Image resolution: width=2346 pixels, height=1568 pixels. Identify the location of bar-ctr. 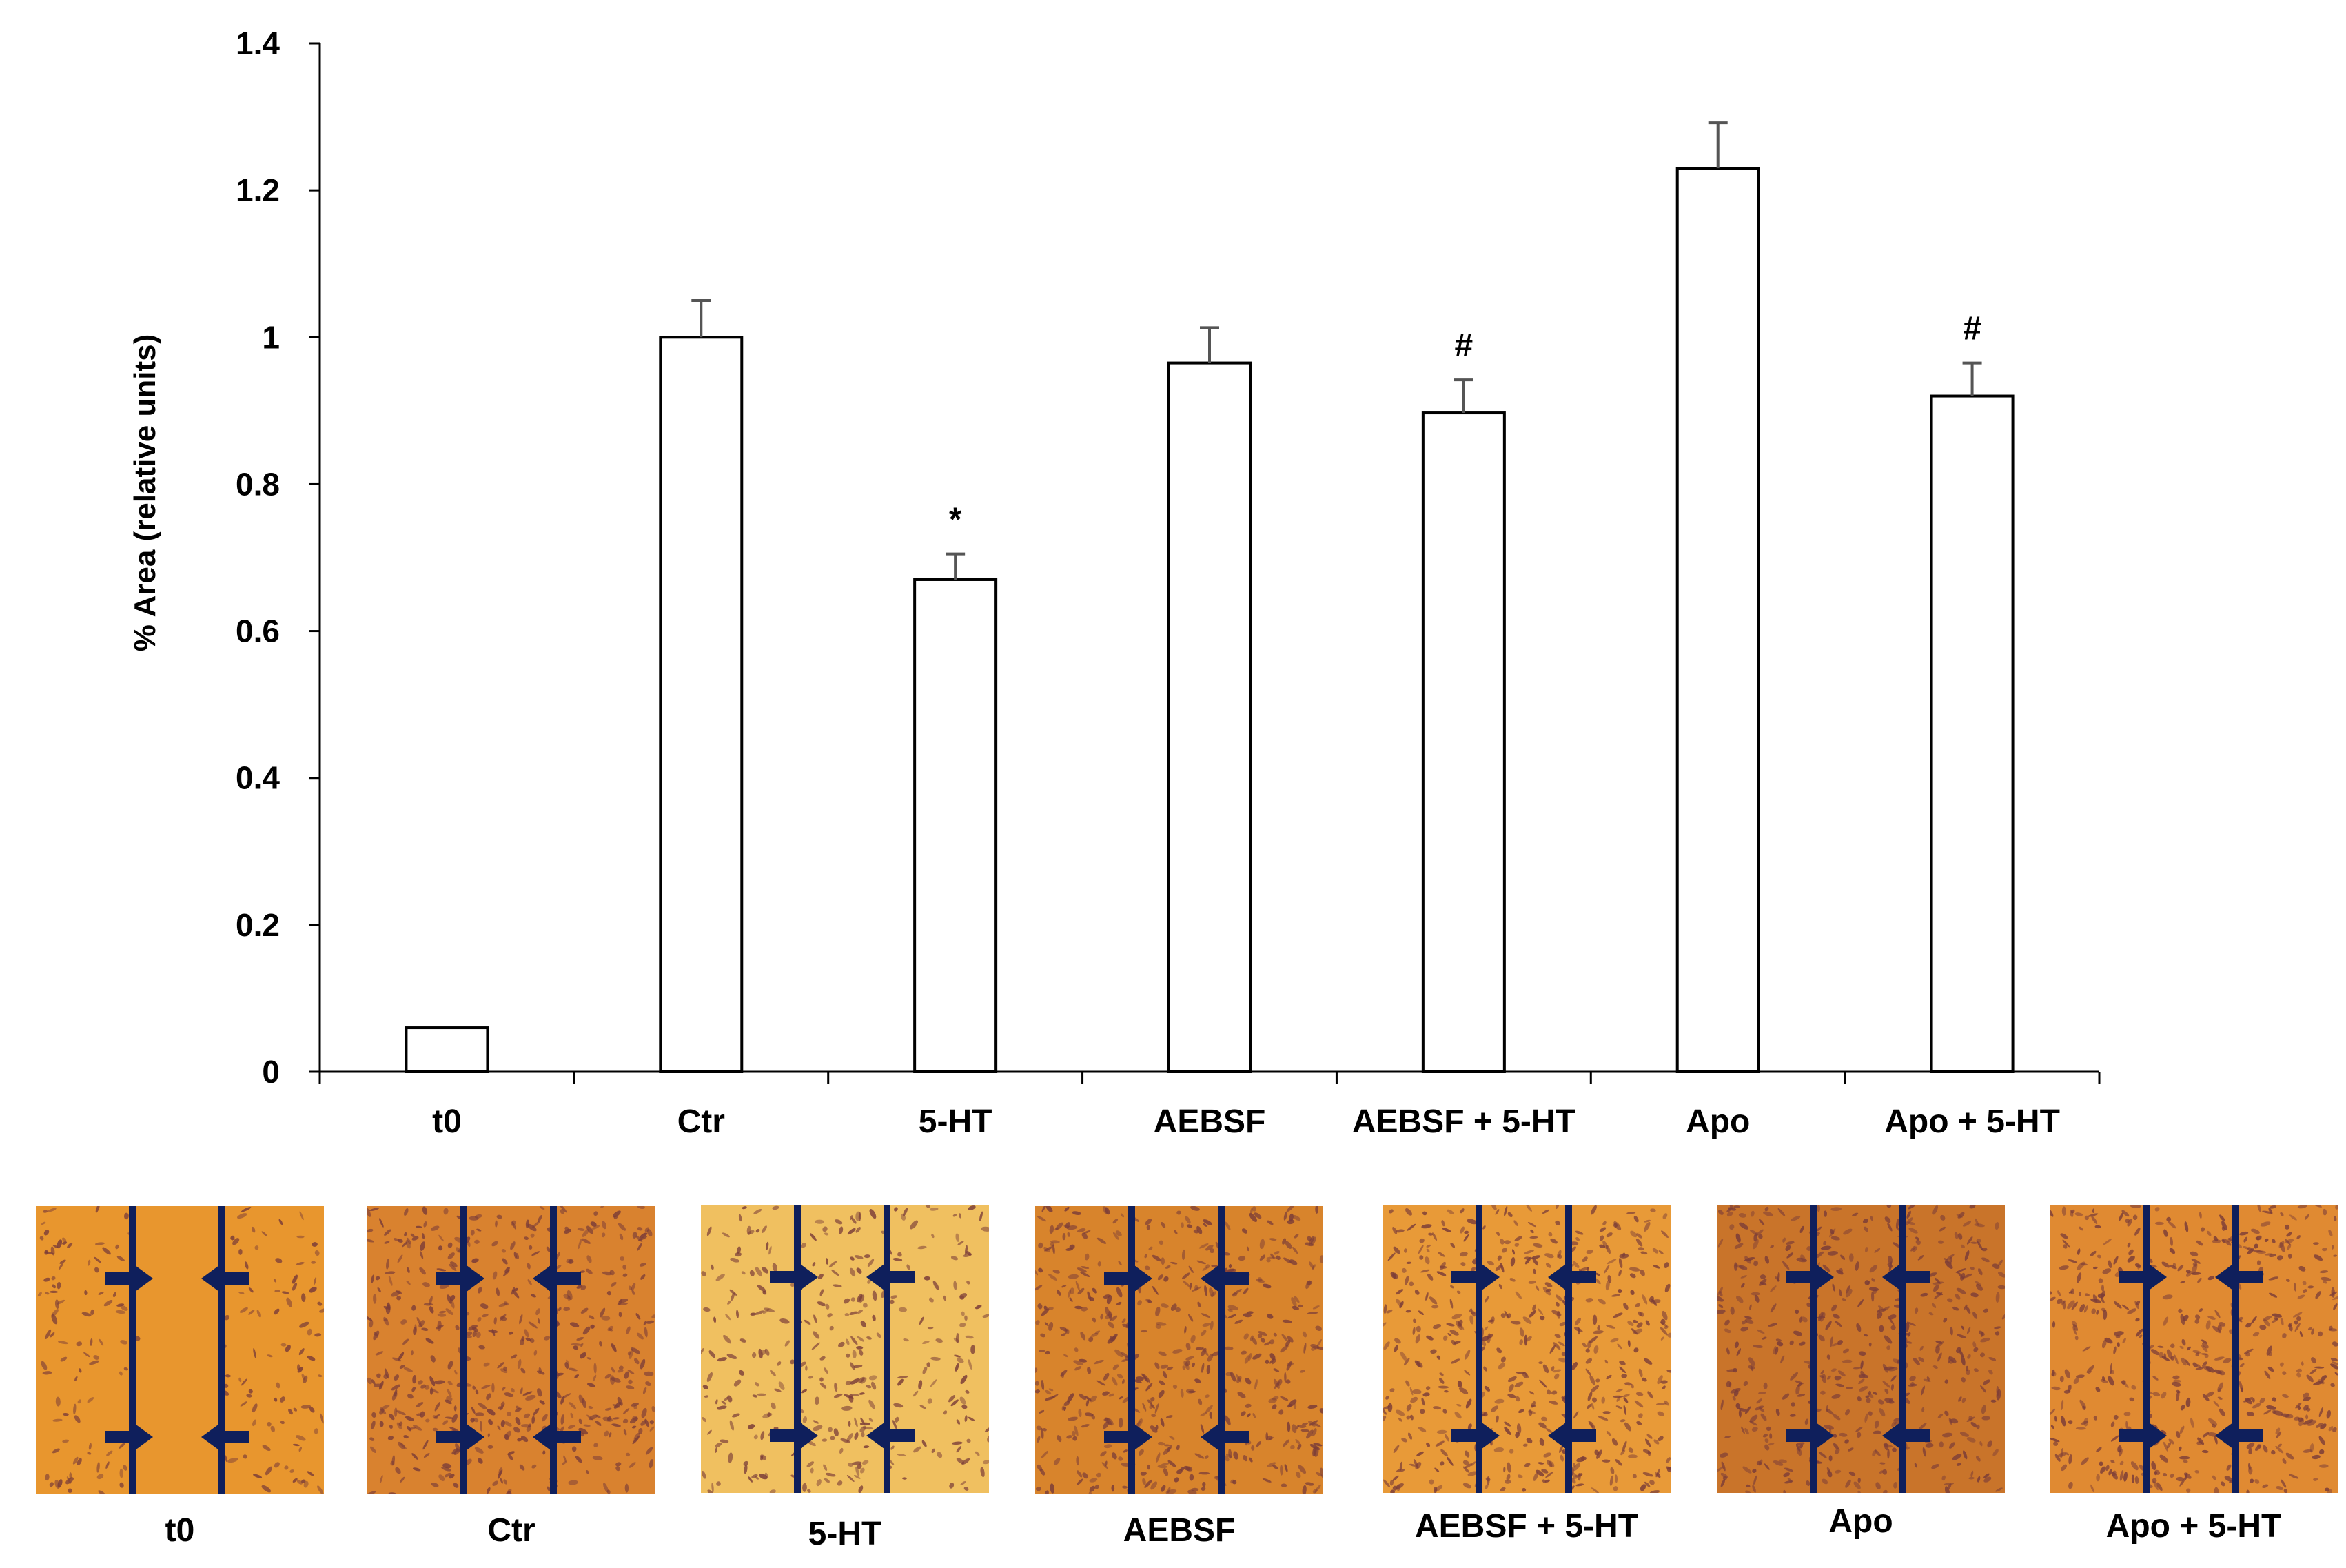
(701, 704).